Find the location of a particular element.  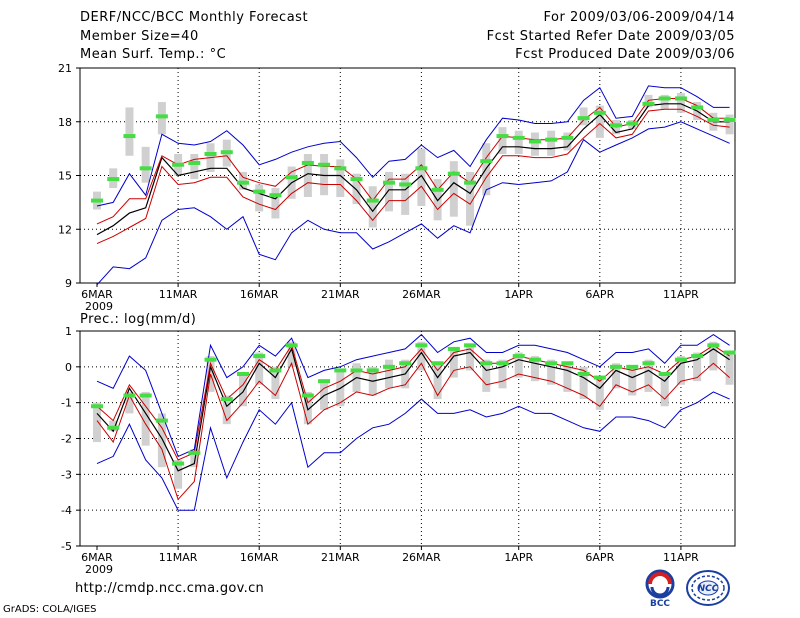

prec-x-tick-label: 6APR is located at coordinates (599, 557).